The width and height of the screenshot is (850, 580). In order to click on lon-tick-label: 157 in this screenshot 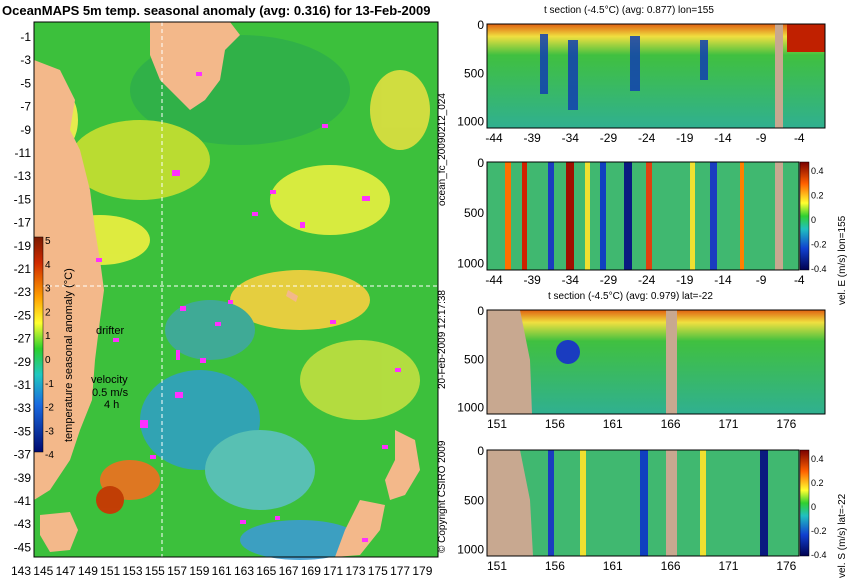, I will do `click(177, 571)`.